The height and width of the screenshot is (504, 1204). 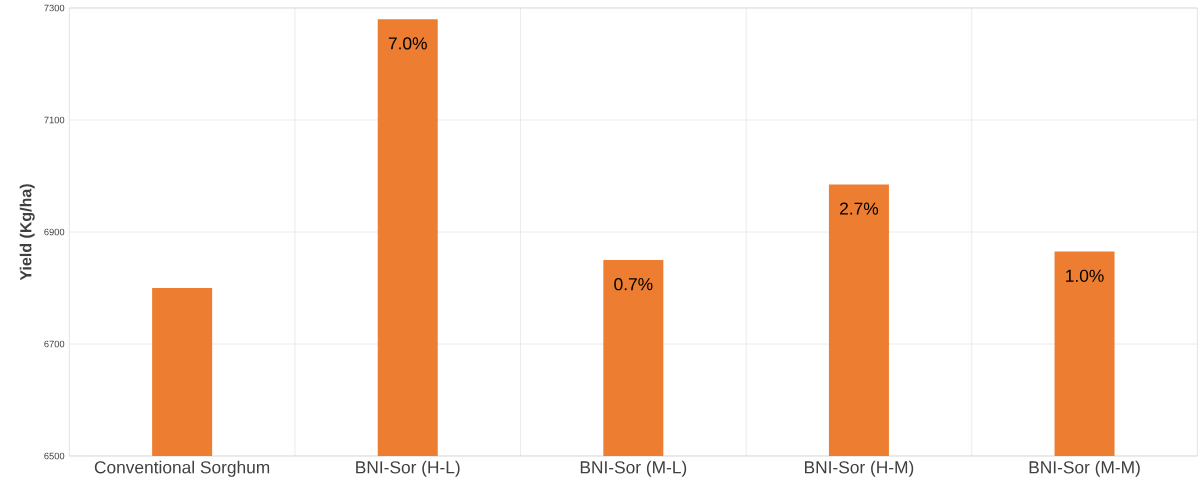 I want to click on y-tick-label: 7300, so click(x=54, y=8).